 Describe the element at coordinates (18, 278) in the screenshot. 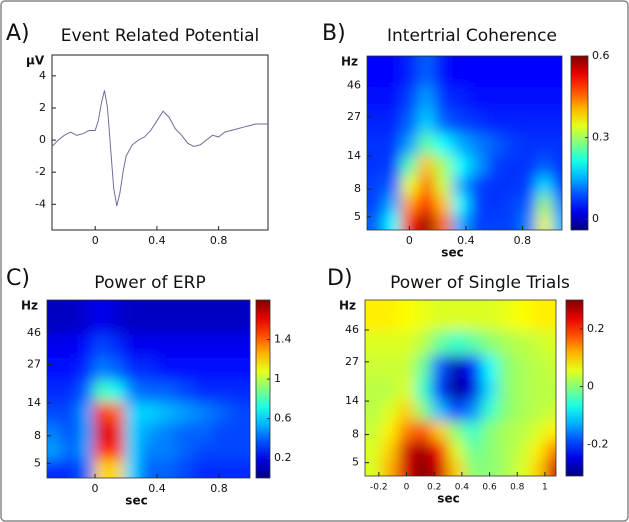

I see `panel-label: C)` at that location.